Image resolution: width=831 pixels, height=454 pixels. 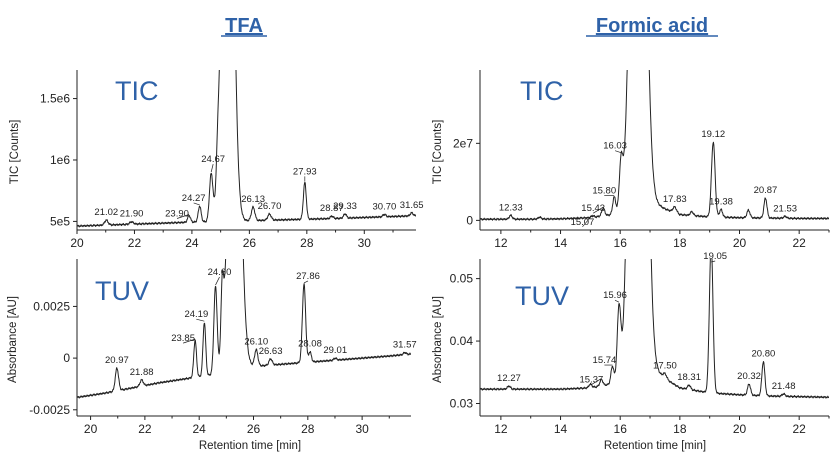 I want to click on y-tick-label: 0.04, so click(x=462, y=341).